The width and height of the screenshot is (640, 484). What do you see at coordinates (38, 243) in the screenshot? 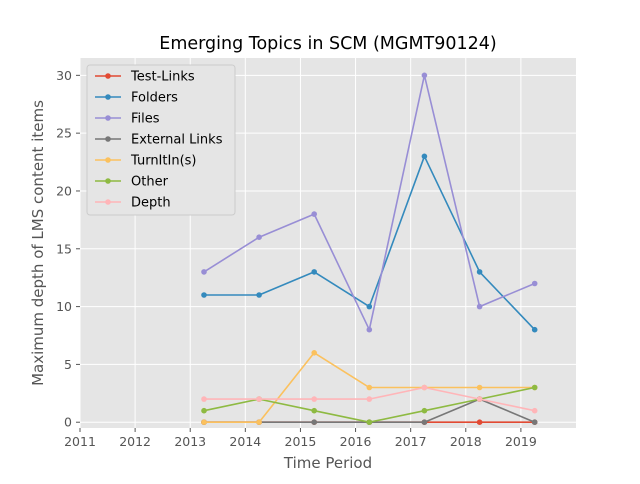
I see `y-axis-label: Maximum depth of LMS content items` at bounding box center [38, 243].